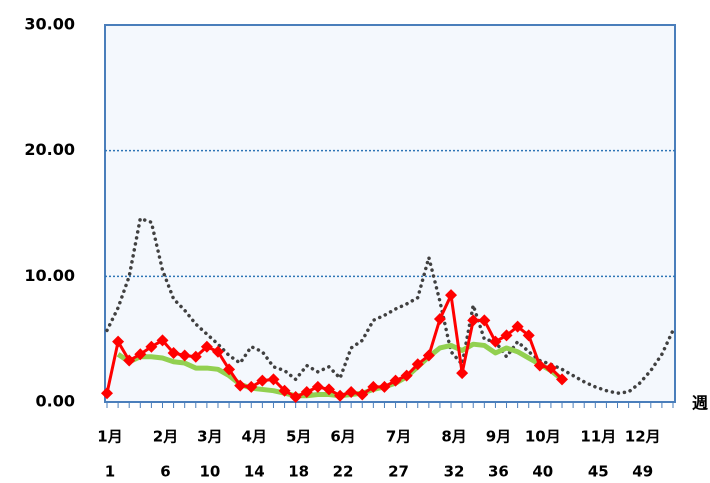 The width and height of the screenshot is (710, 483). I want to click on x-tick-label: 27, so click(398, 472).